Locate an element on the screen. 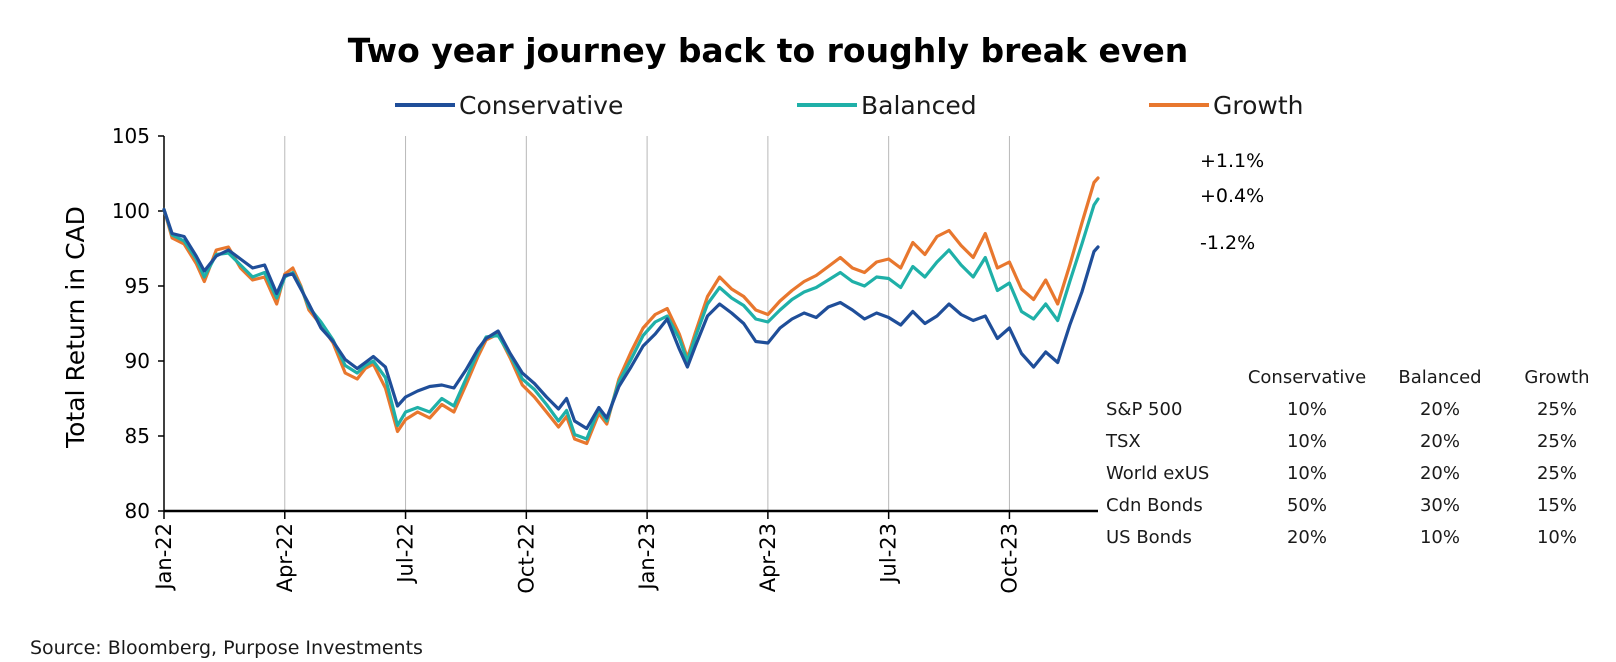 Image resolution: width=1616 pixels, height=662 pixels. legend-item-growth: Growth is located at coordinates (1226, 105).